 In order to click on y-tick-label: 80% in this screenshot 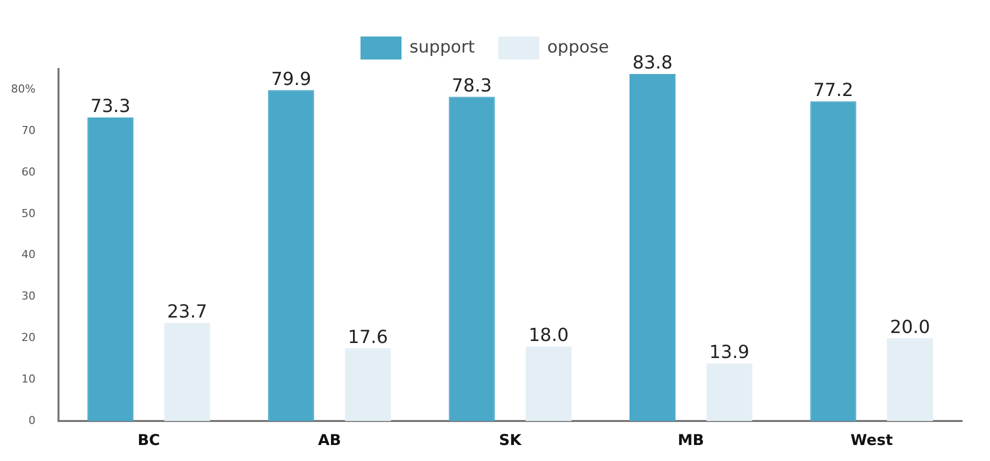, I will do `click(23, 89)`.